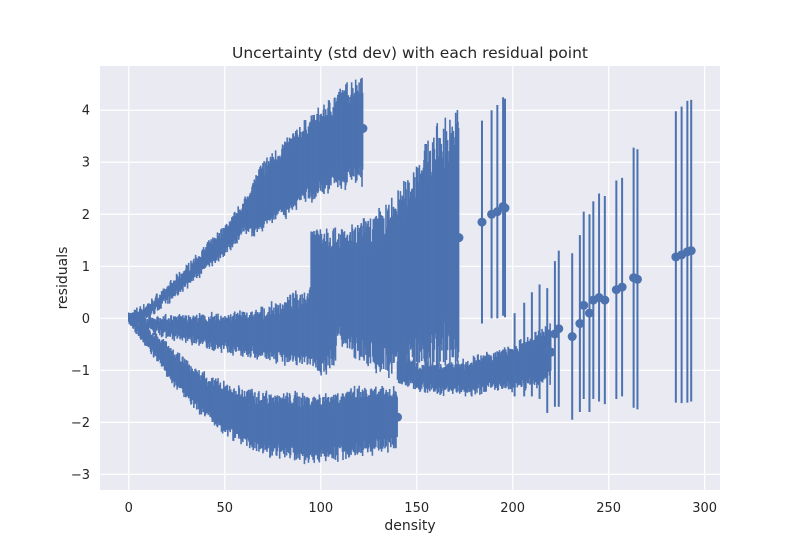 The image size is (800, 550). Describe the element at coordinates (608, 508) in the screenshot. I see `x-tick-label: 250` at that location.